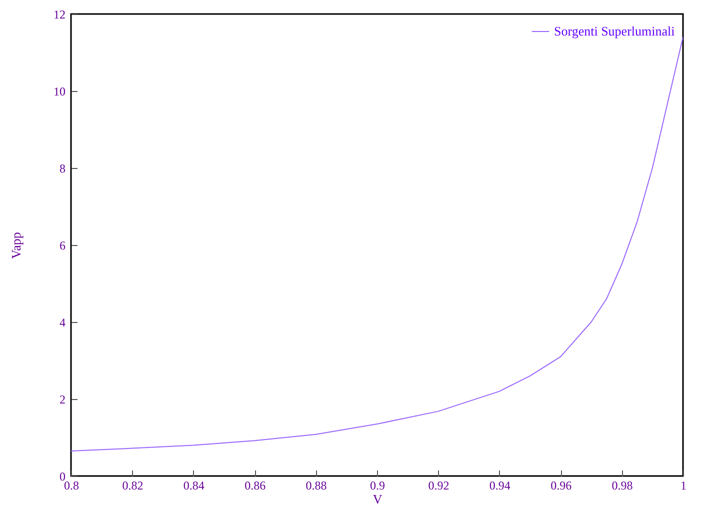  Describe the element at coordinates (561, 485) in the screenshot. I see `x-tick-label: 0.96` at that location.